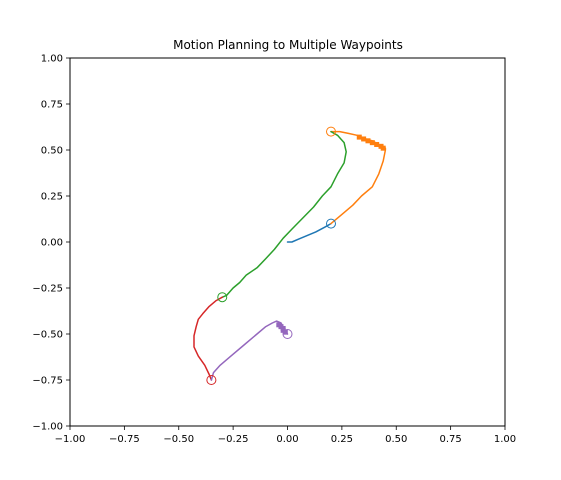  Describe the element at coordinates (233, 439) in the screenshot. I see `x-tick-label: −0.25` at that location.